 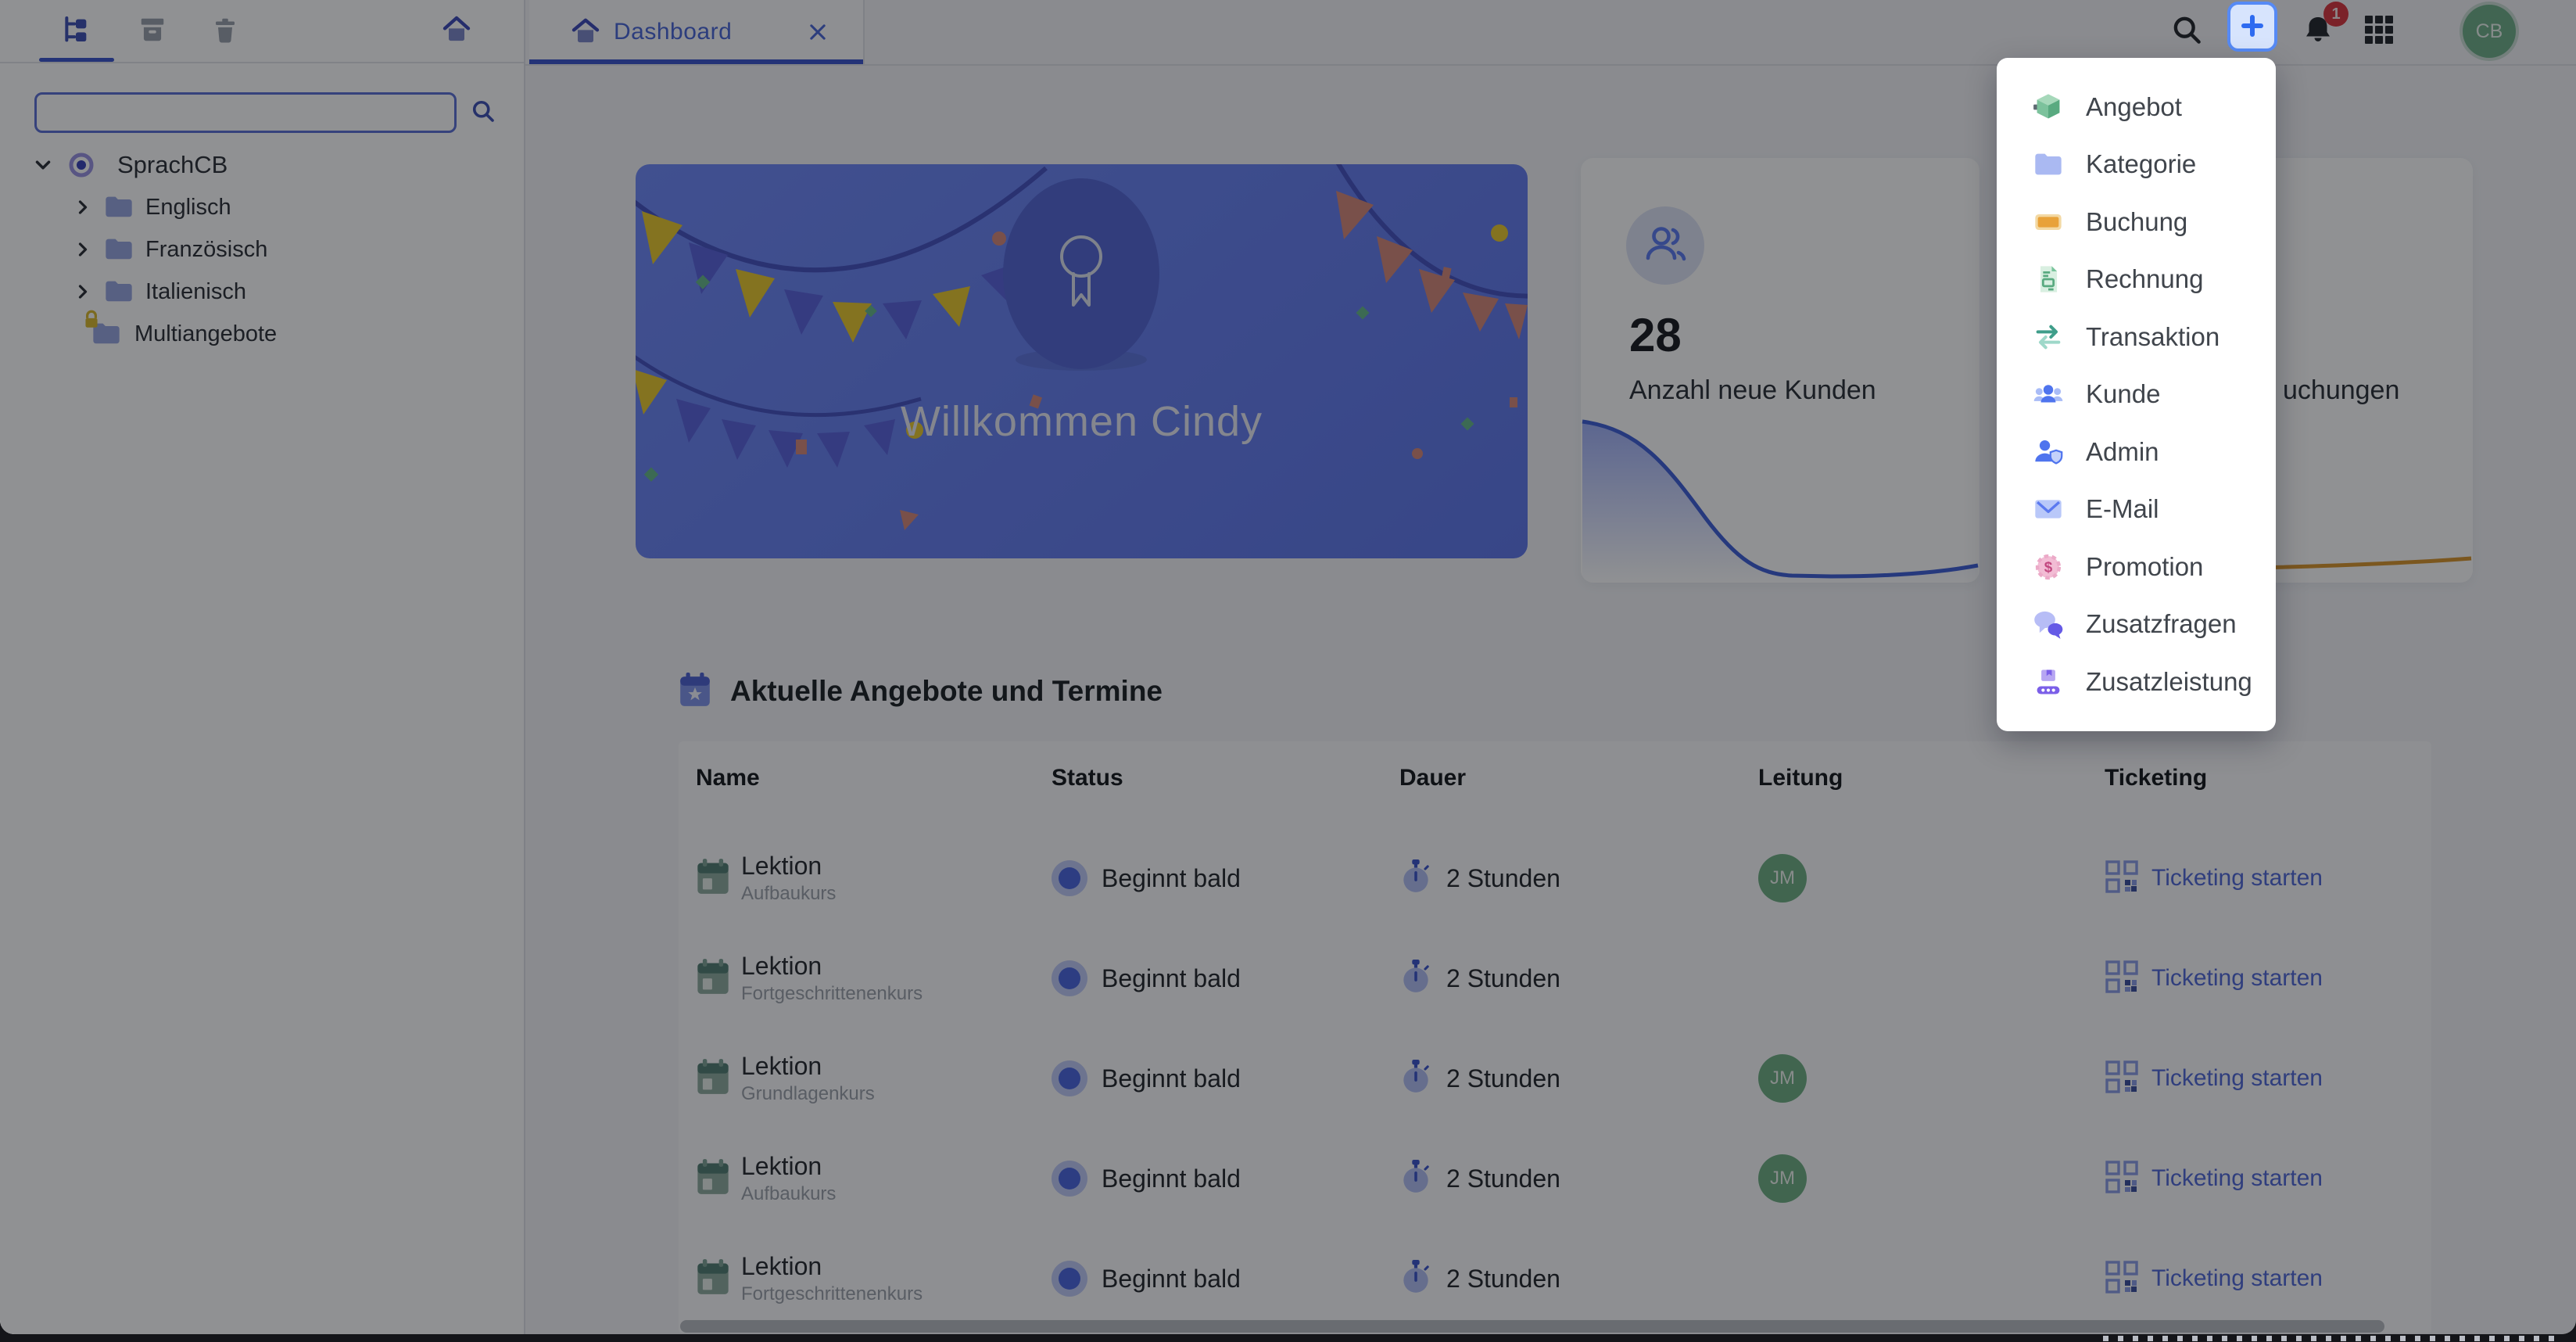 I want to click on stat-card-new-customers: 28 Anzahl neue Kunden, so click(x=1780, y=370).